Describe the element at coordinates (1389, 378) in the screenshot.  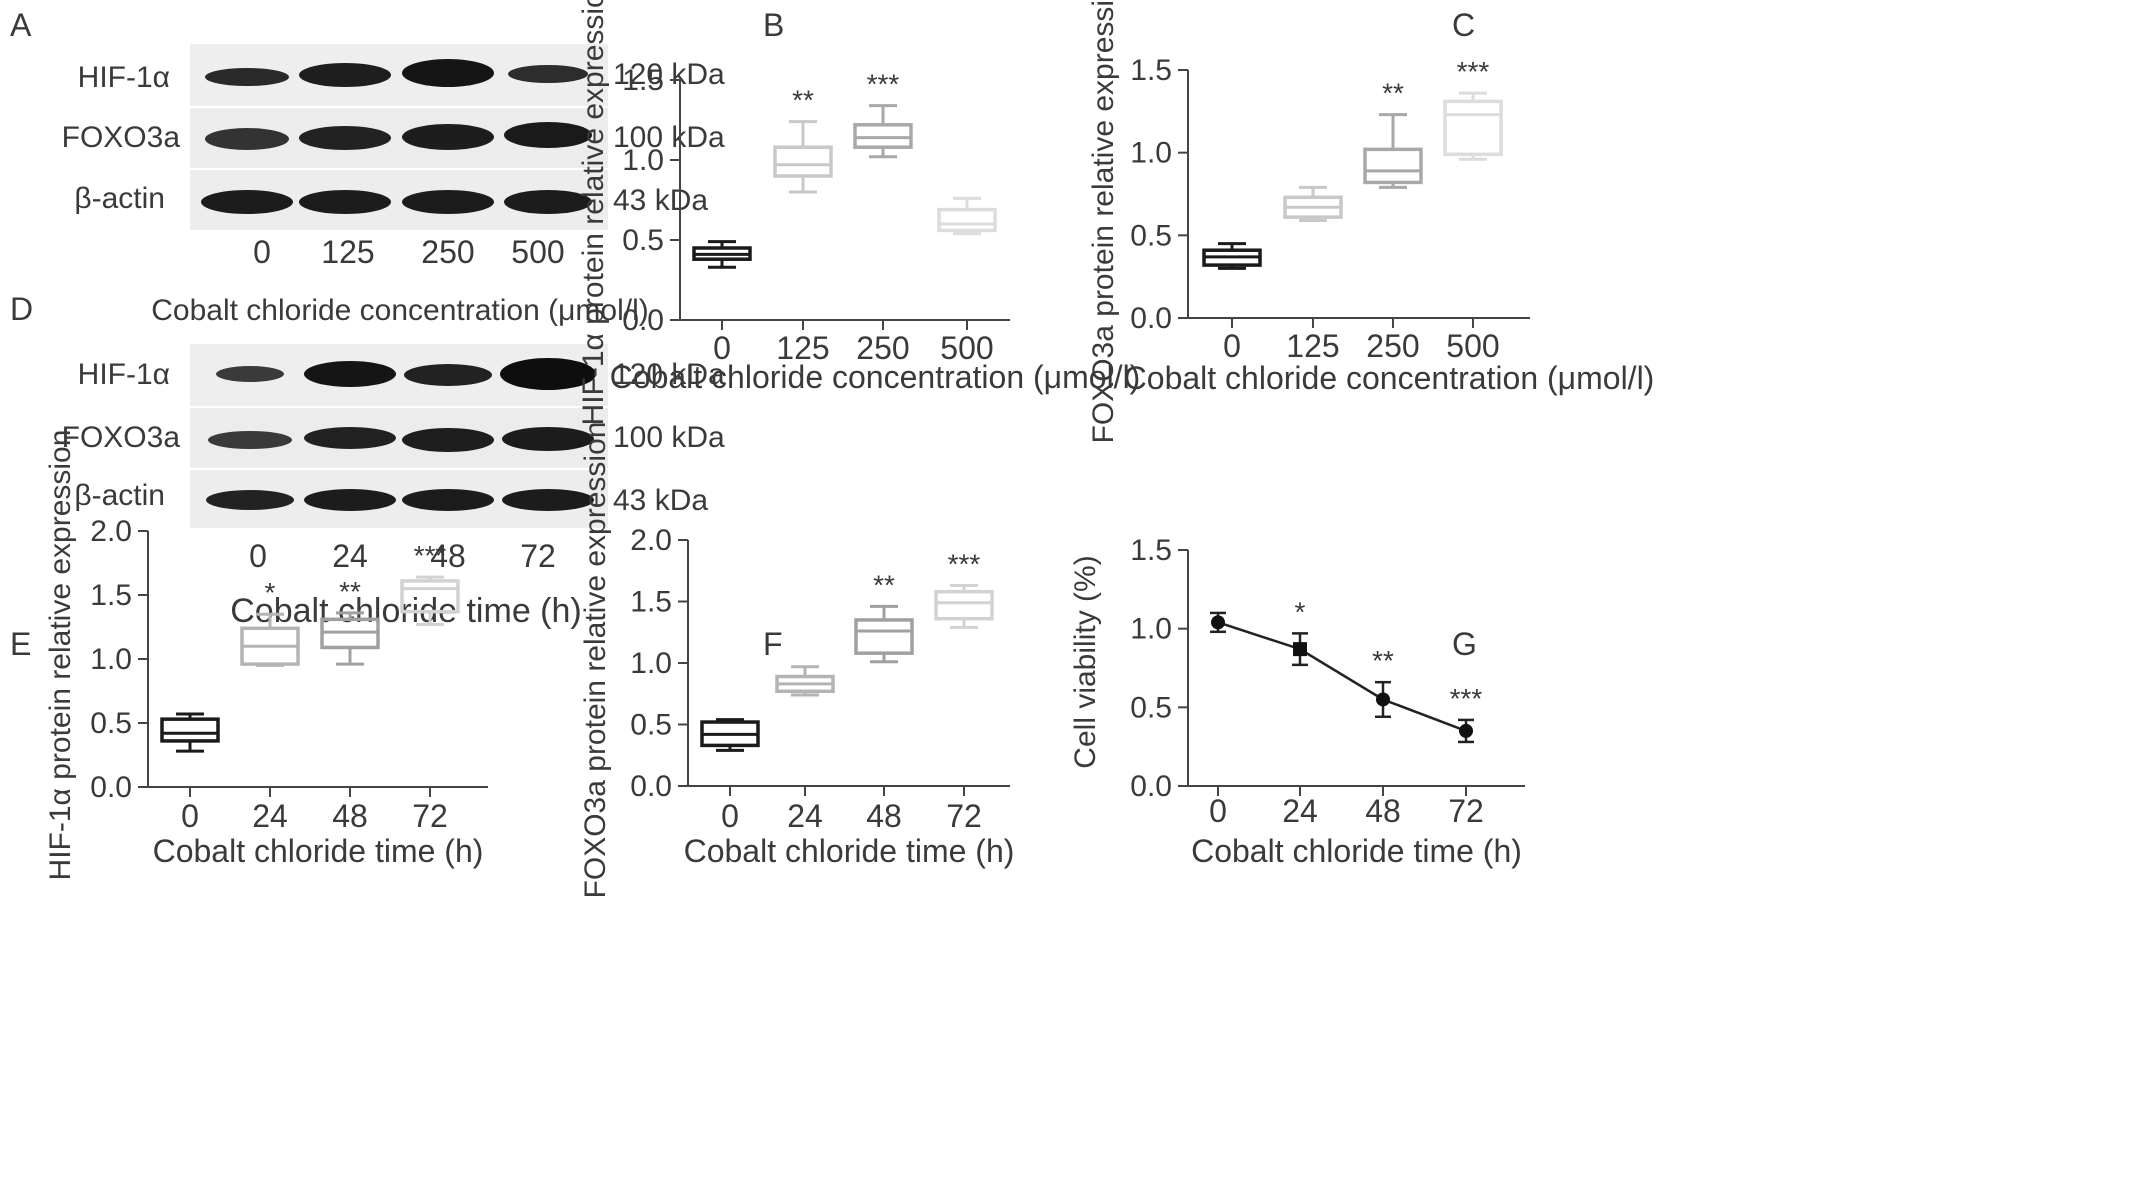
I see `x-axis-label: Cobalt chloride concentration (μmol/l)` at that location.